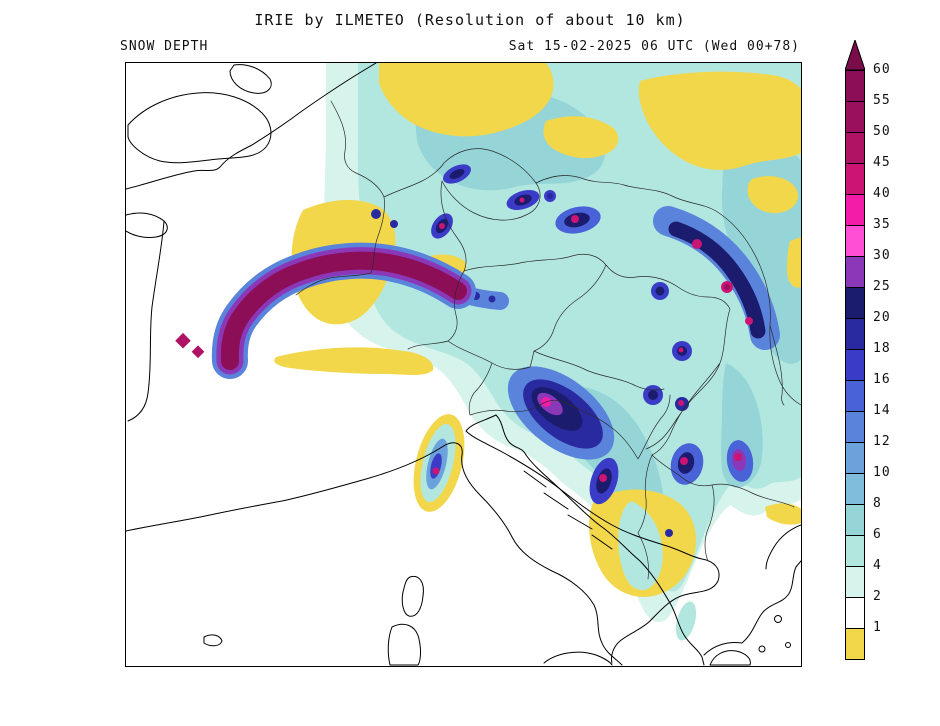 The image size is (940, 726). Describe the element at coordinates (885, 206) in the screenshot. I see `legend-band-40: 40` at that location.